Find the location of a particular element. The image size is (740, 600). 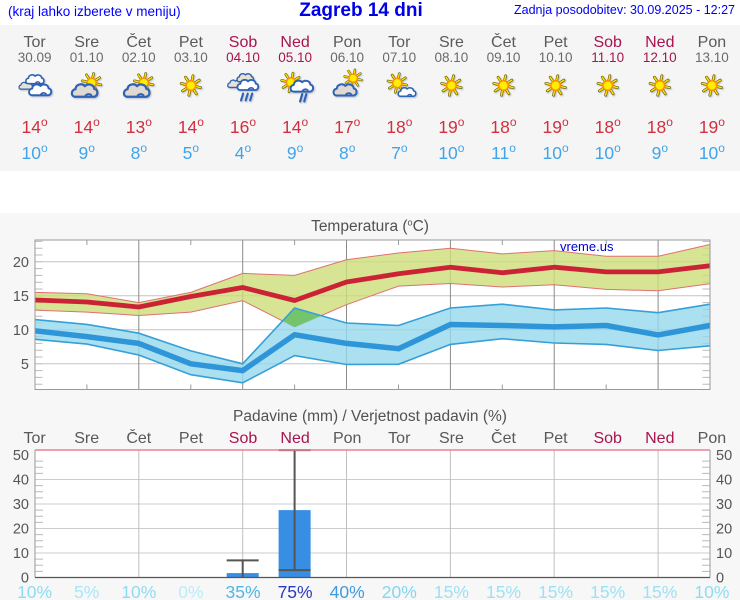

svg-text: 5 is located at coordinates (25, 365).